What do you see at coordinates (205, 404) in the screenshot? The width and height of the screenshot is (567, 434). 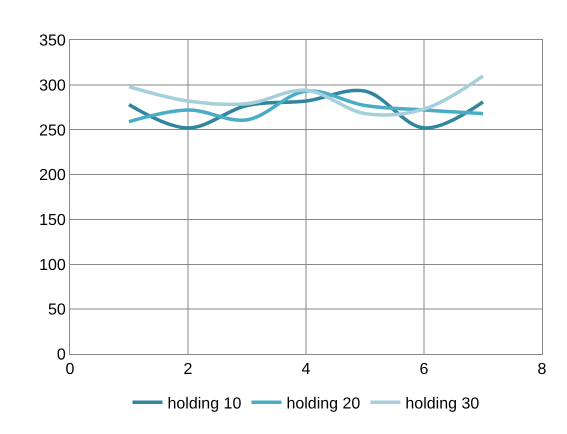 I see `legend-label: holding 10` at bounding box center [205, 404].